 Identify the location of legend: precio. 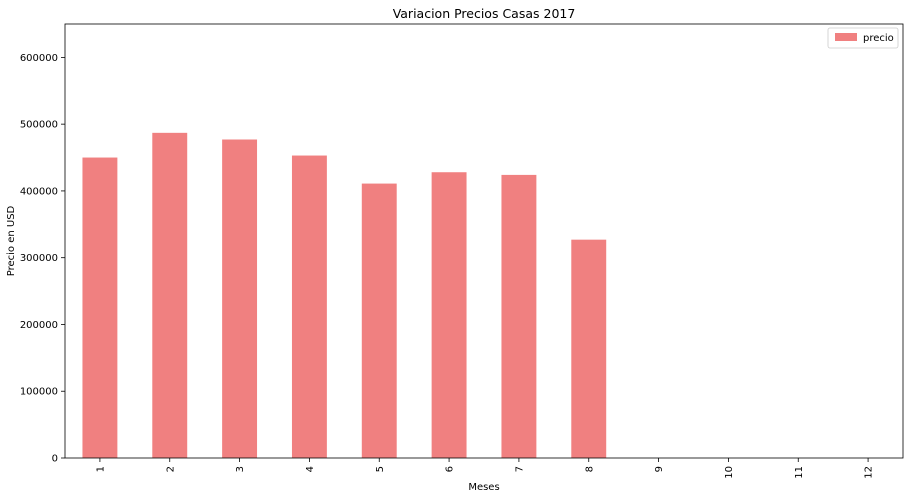
(863, 38).